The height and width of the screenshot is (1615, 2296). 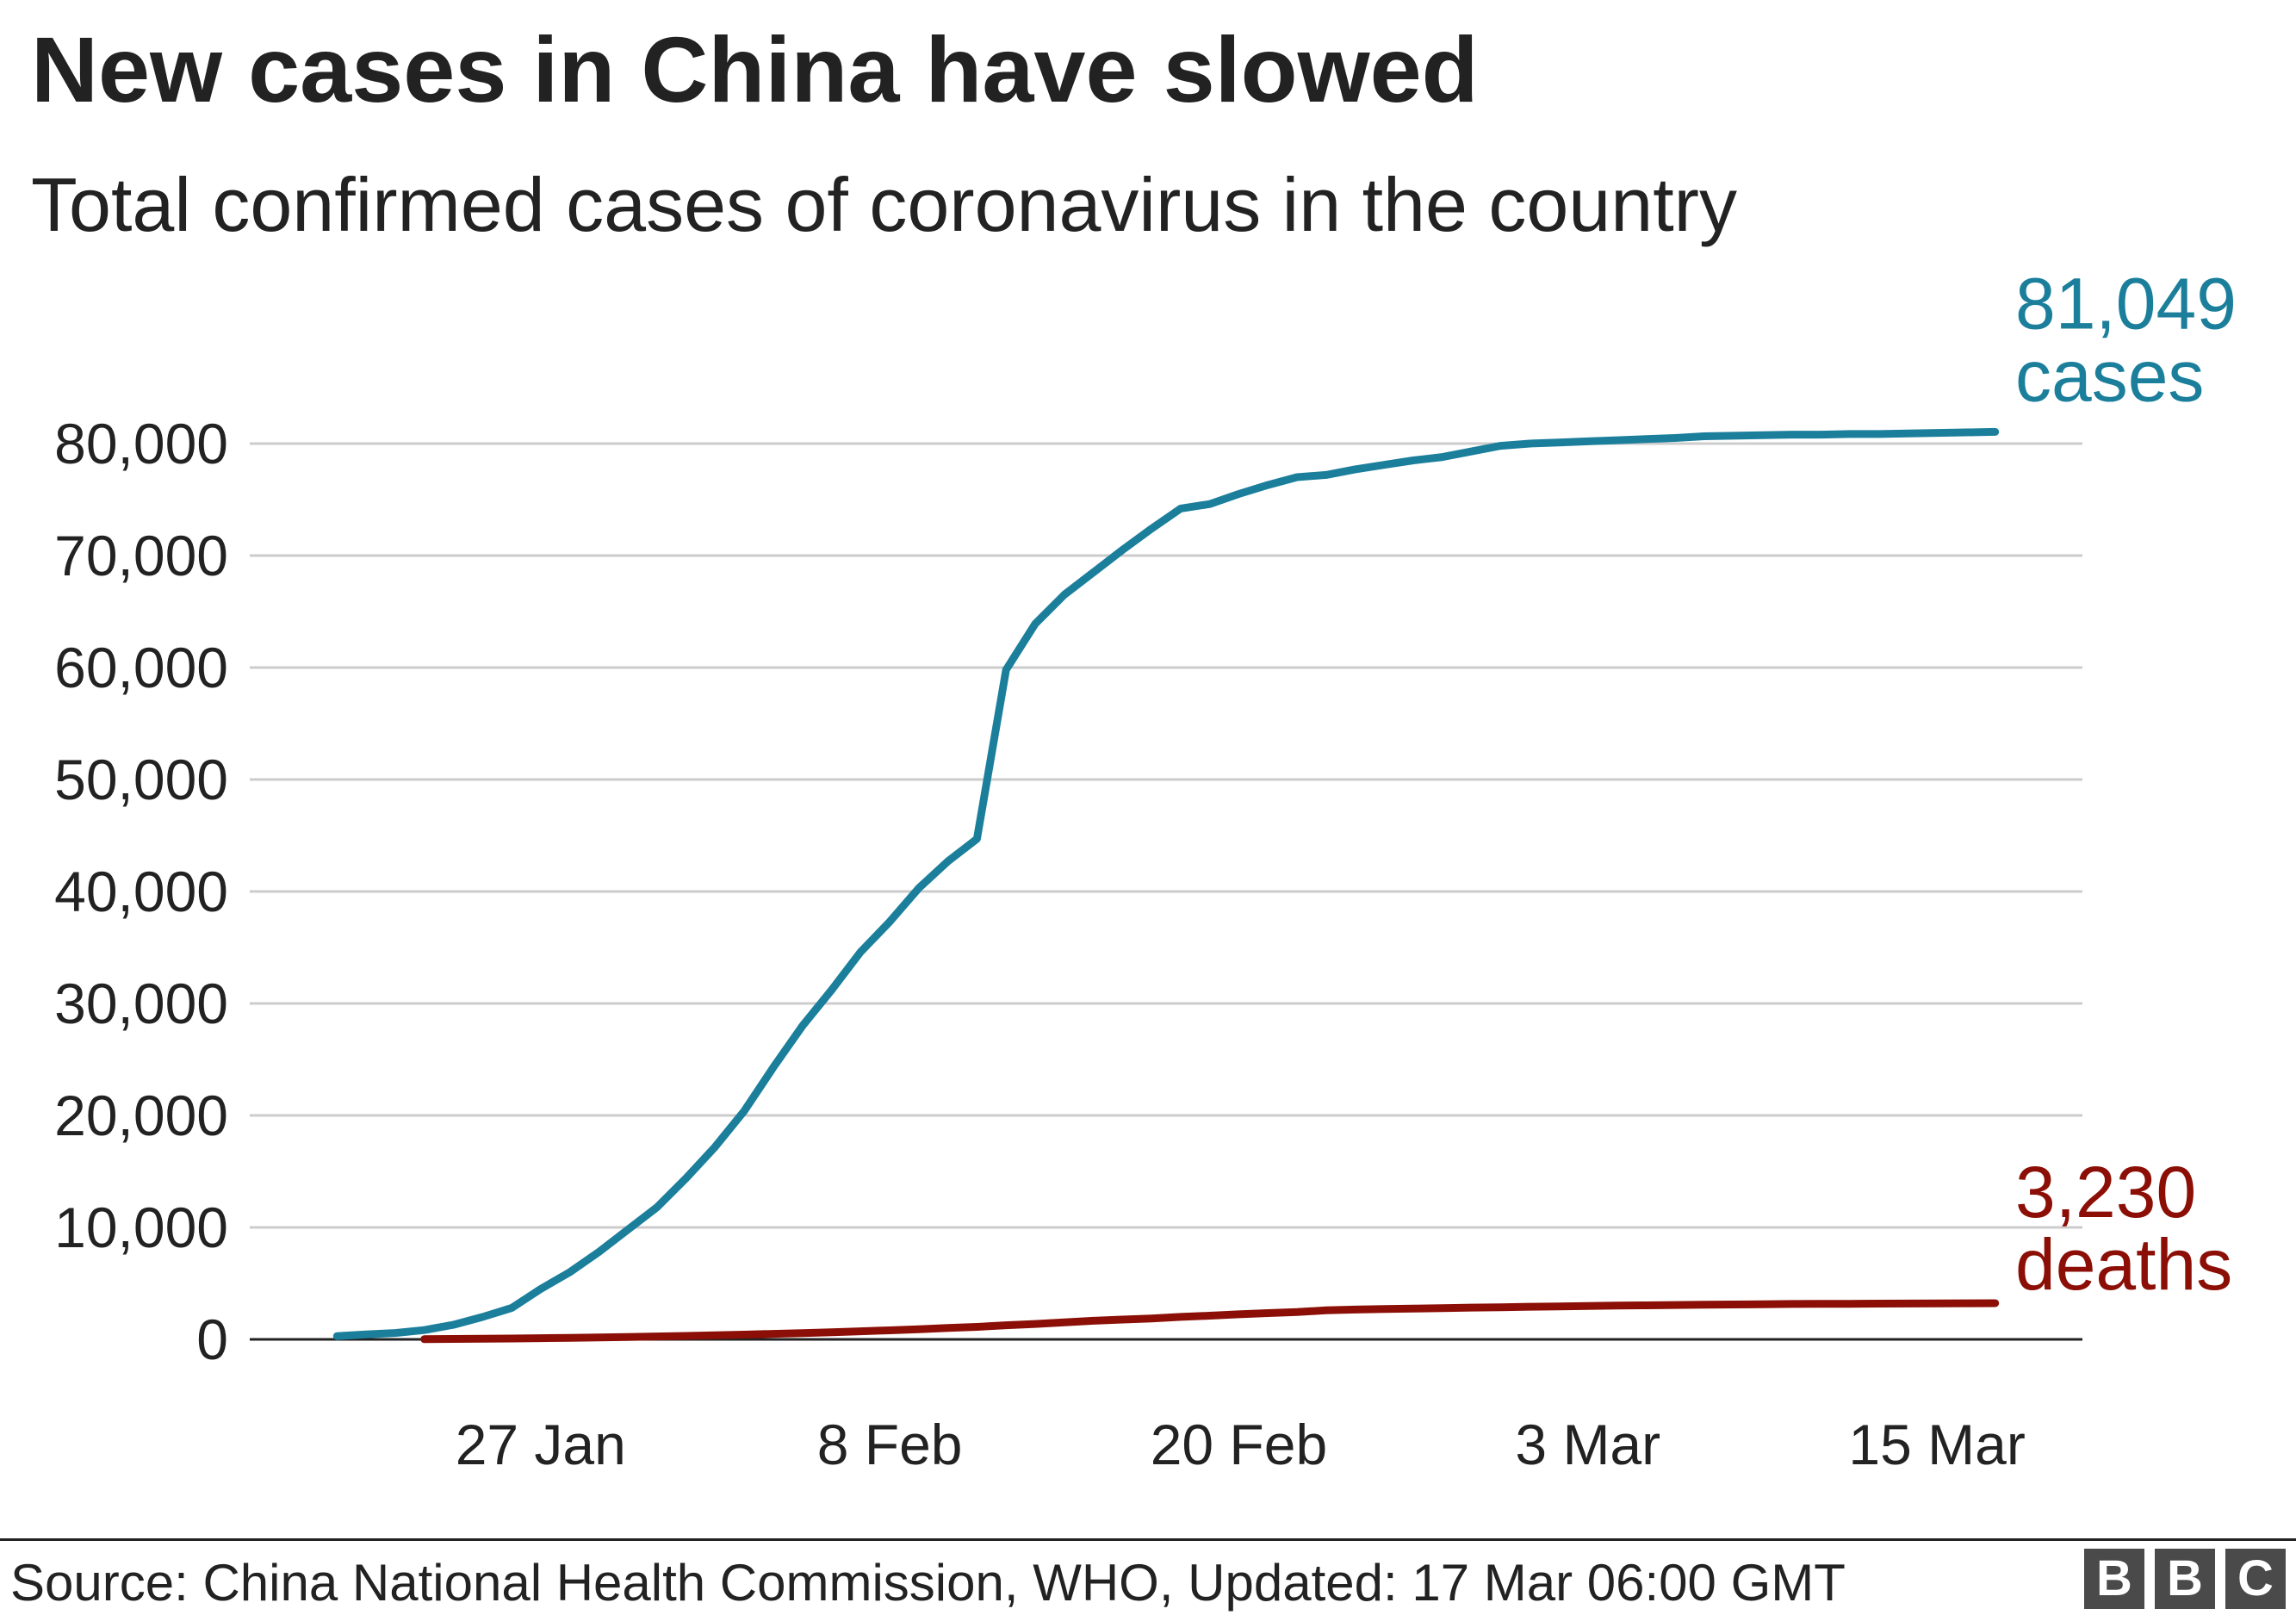 What do you see at coordinates (141, 1227) in the screenshot?
I see `y-tick-label: 10,000` at bounding box center [141, 1227].